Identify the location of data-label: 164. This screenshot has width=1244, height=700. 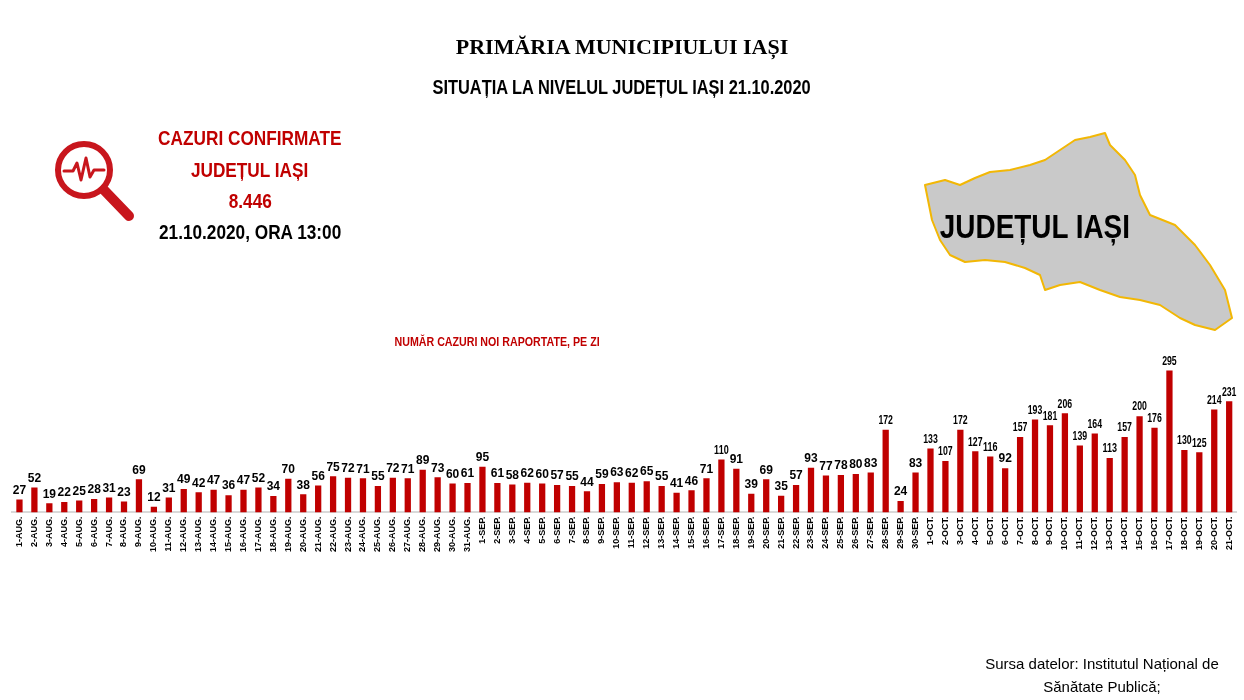
(1095, 423).